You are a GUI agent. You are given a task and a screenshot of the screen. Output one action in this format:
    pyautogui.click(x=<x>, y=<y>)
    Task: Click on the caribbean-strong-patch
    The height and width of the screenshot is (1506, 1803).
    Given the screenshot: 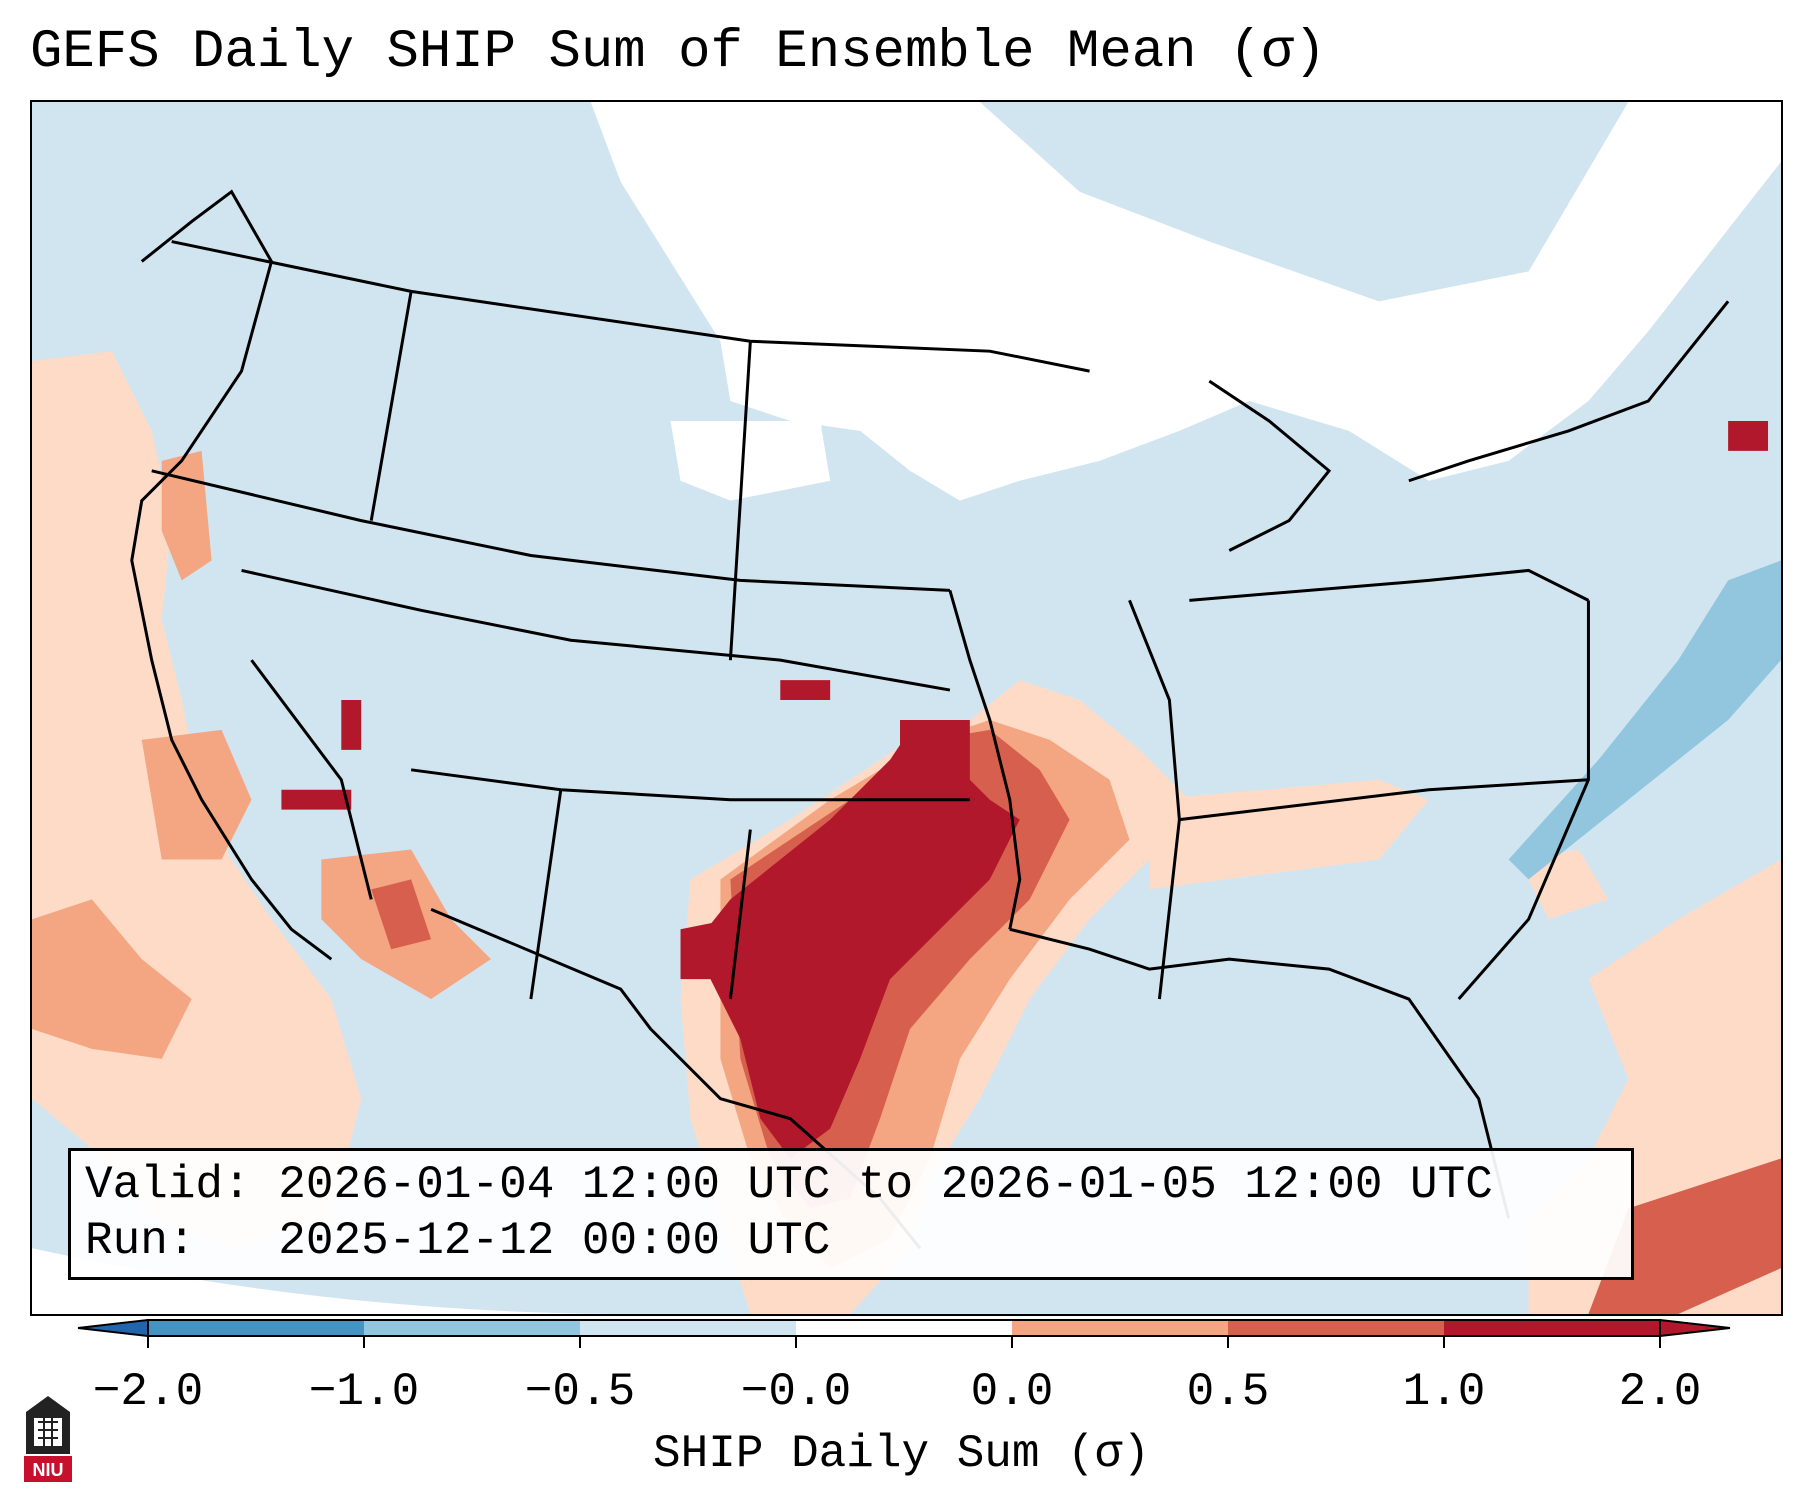 What is the action you would take?
    pyautogui.click(x=1684, y=1236)
    